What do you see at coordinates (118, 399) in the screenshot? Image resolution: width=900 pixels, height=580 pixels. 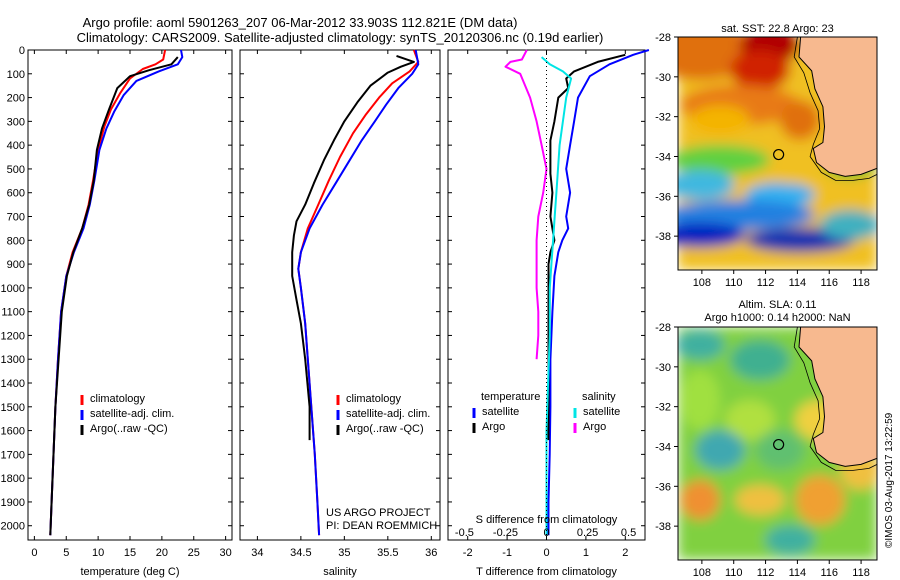 I see `legend-label: climatology` at bounding box center [118, 399].